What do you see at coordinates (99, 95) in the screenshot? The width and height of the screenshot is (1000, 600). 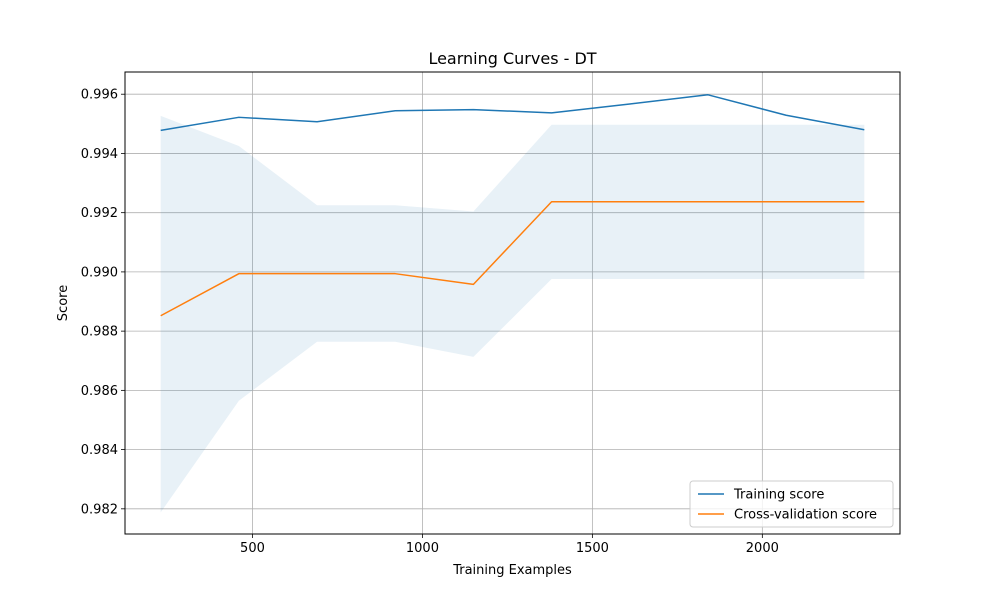 I see `y-tick-label: 0.996` at bounding box center [99, 95].